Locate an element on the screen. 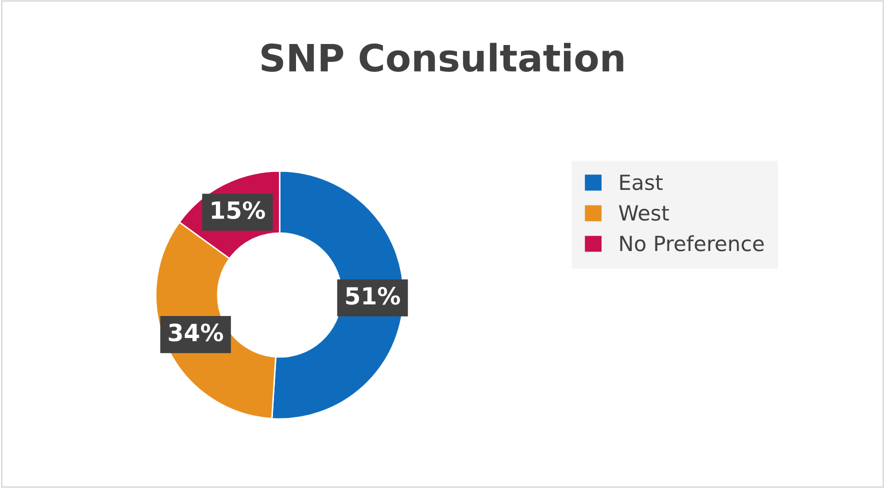 Image resolution: width=885 pixels, height=488 pixels. legend-label: West is located at coordinates (643, 213).